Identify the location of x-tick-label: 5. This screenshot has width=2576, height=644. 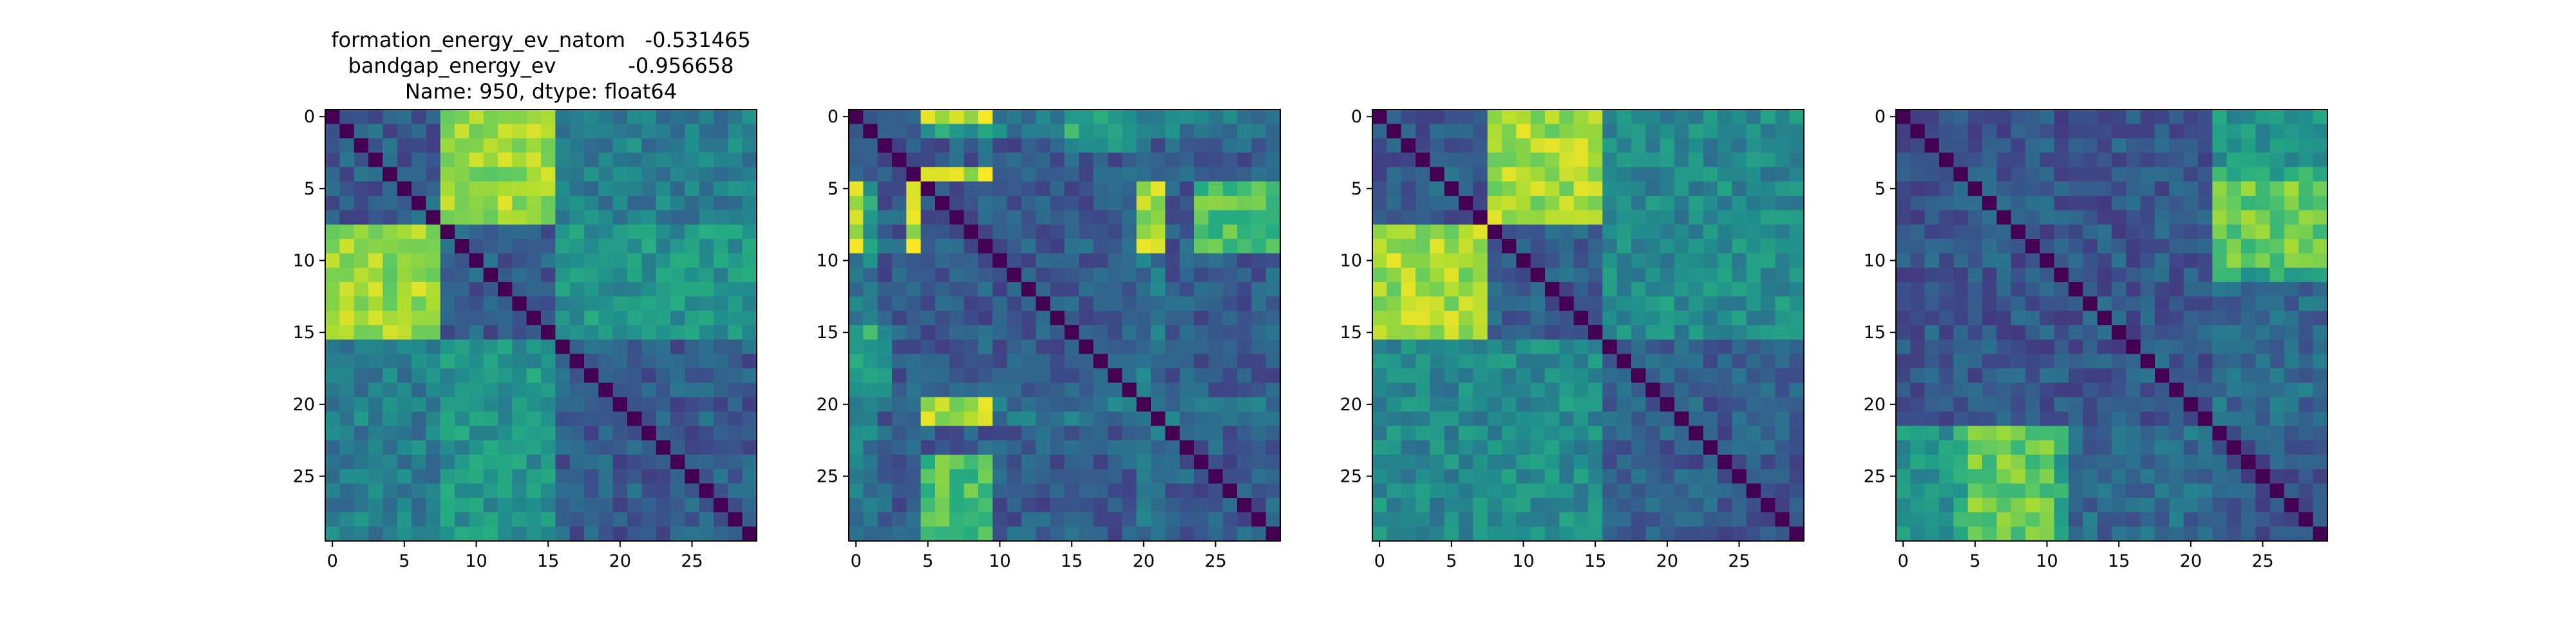
(1975, 561).